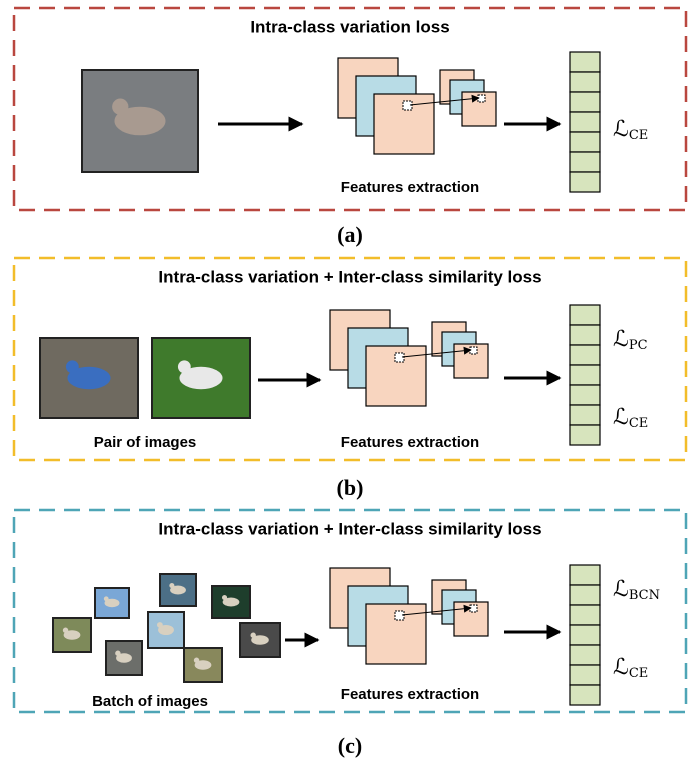  I want to click on image-frame, so click(178, 590).